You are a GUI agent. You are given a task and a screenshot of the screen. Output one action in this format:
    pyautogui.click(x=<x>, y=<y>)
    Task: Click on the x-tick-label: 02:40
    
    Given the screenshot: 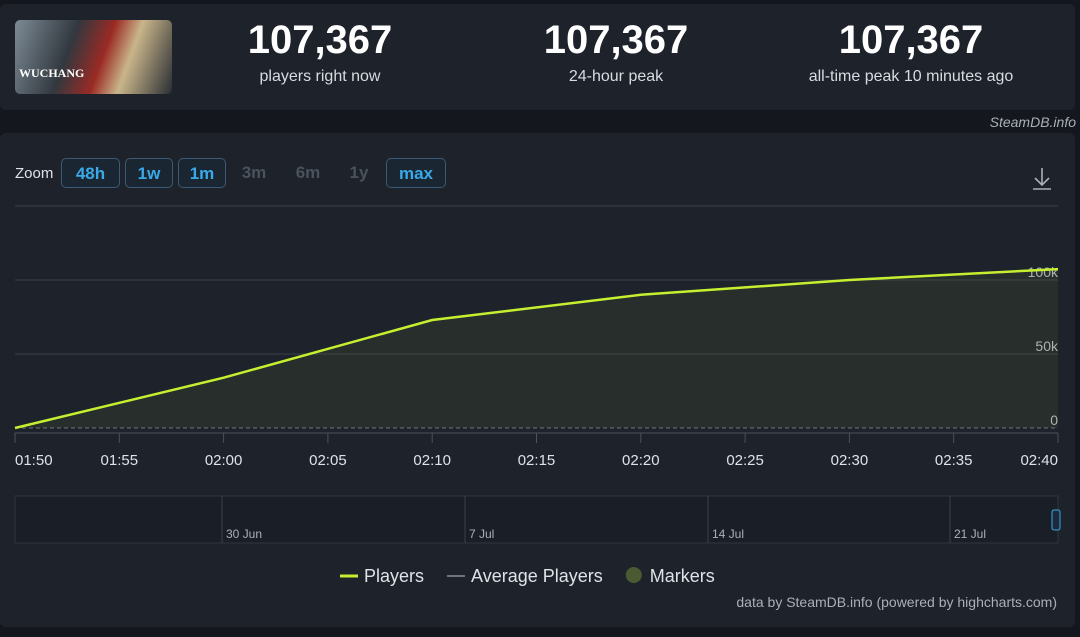 What is the action you would take?
    pyautogui.click(x=1039, y=460)
    